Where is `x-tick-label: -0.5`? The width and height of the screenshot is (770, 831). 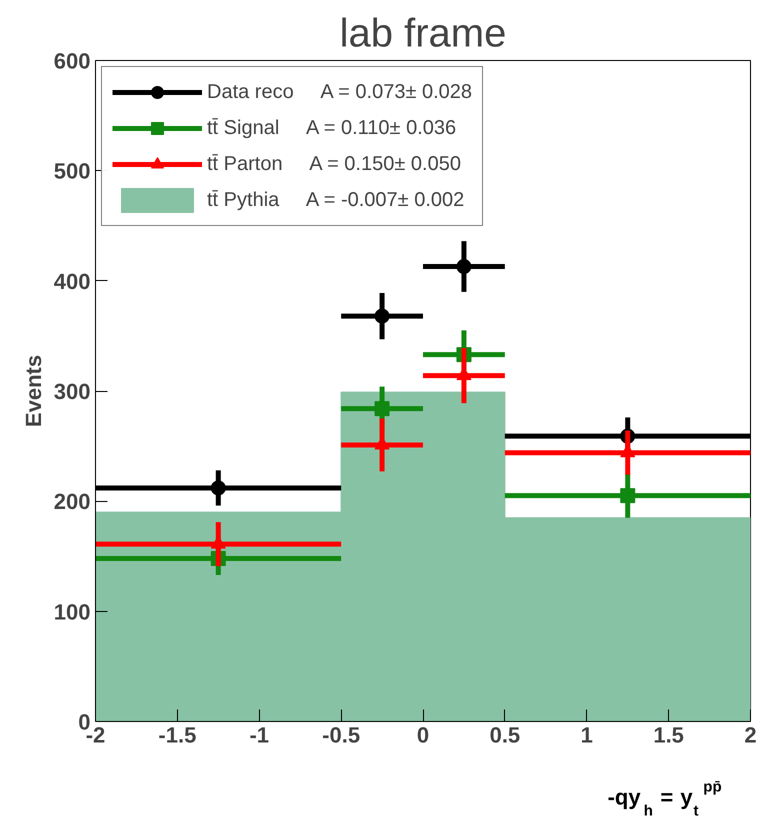 x-tick-label: -0.5 is located at coordinates (341, 735).